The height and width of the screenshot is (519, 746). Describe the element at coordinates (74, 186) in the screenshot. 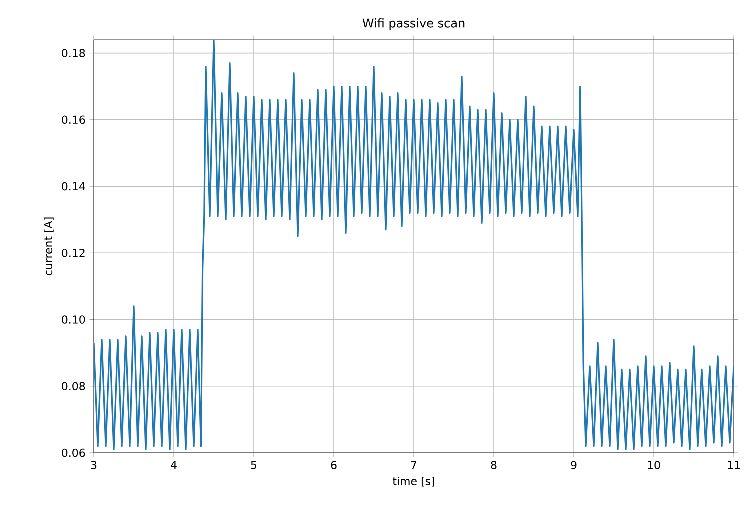

I see `y-tick-label: 0.14` at that location.